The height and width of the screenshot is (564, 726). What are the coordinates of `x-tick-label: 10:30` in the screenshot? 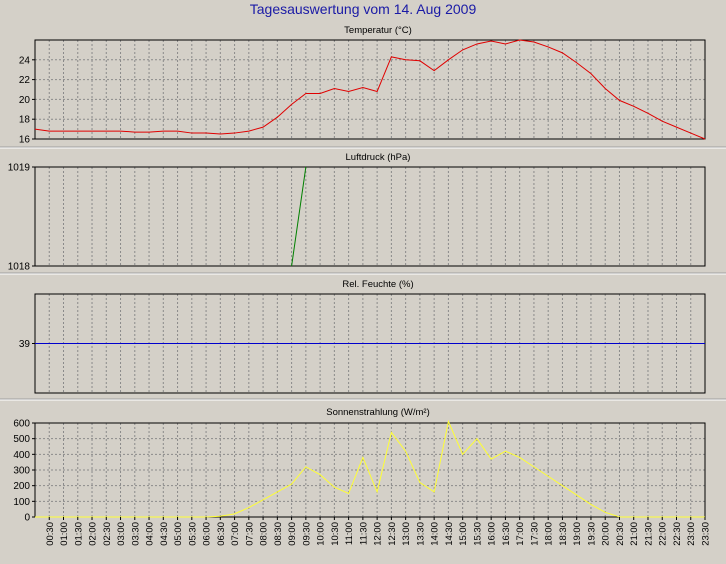 It's located at (335, 534).